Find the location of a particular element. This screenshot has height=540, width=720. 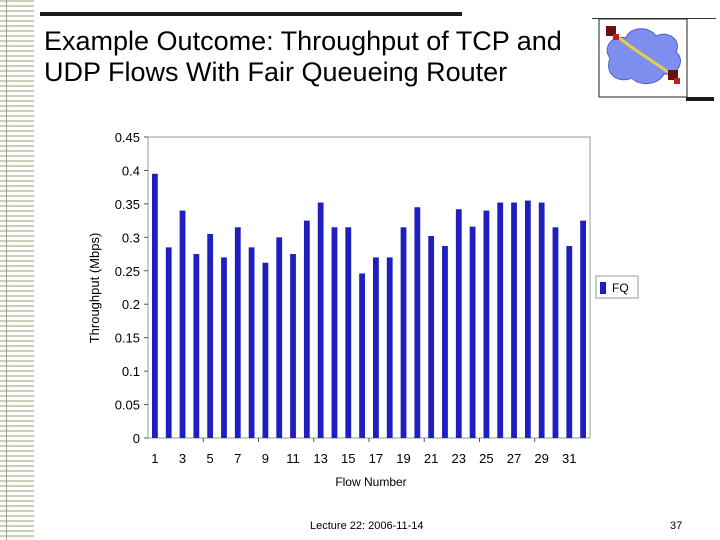

x-tick-label: 29 is located at coordinates (541, 458).